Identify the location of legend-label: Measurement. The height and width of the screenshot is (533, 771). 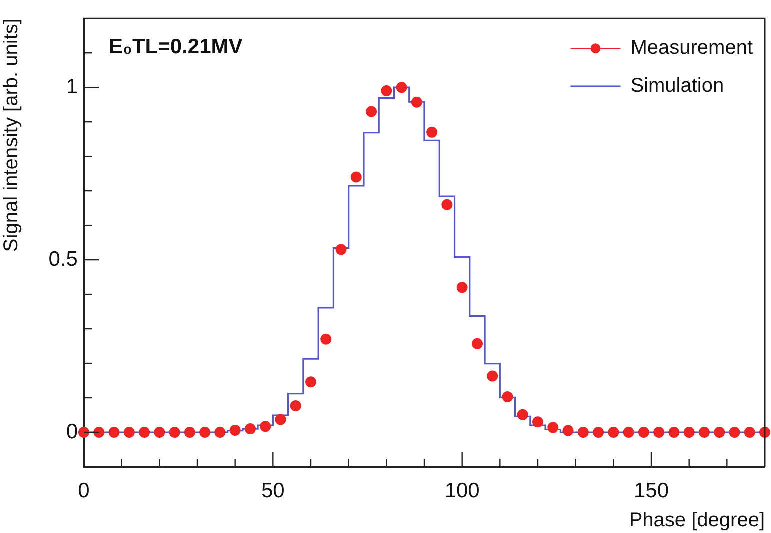
(692, 48).